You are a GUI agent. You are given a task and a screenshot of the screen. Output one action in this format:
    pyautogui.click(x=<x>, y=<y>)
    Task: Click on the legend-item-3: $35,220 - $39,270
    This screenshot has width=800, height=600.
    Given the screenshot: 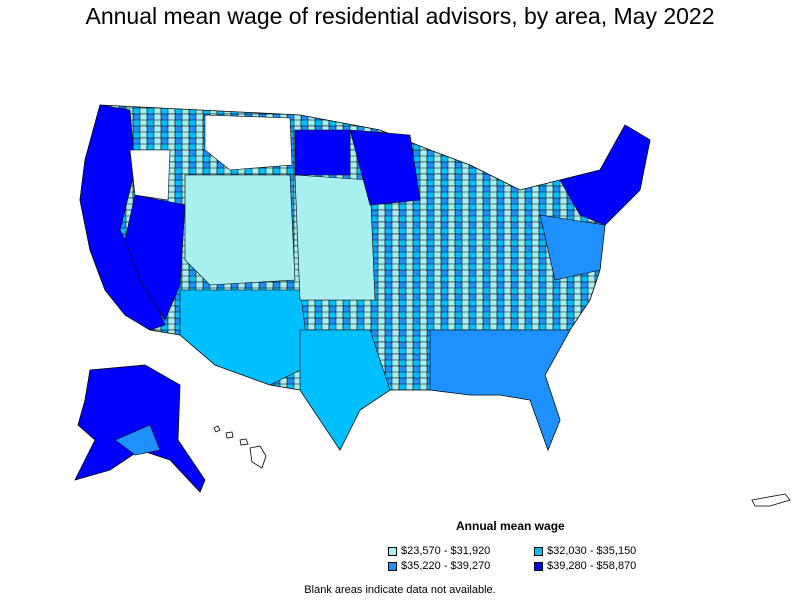 What is the action you would take?
    pyautogui.click(x=439, y=566)
    